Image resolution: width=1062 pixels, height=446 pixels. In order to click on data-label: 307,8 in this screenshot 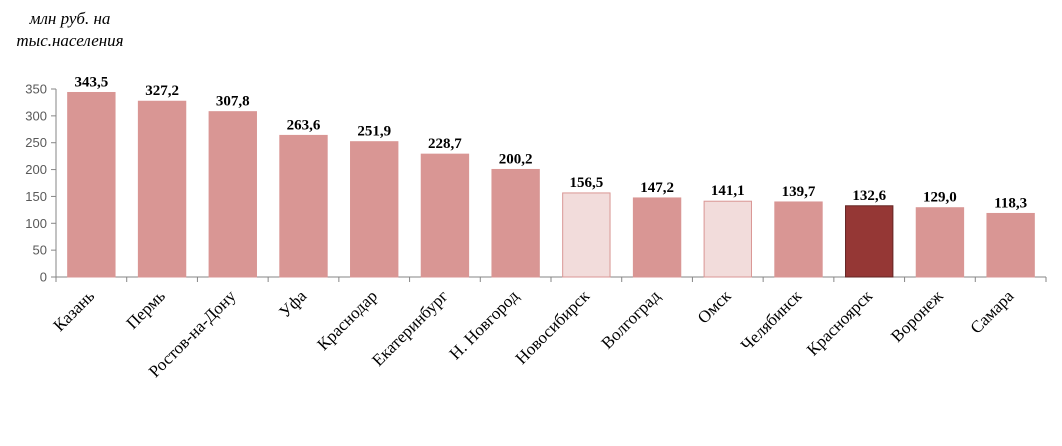, I will do `click(233, 102)`.